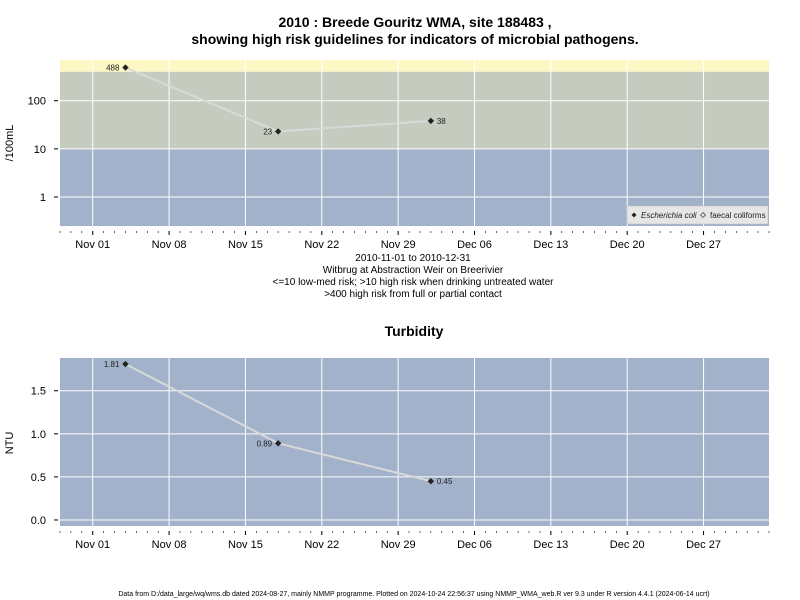  What do you see at coordinates (38, 392) in the screenshot?
I see `chart2-y-tick-label: 1.5` at bounding box center [38, 392].